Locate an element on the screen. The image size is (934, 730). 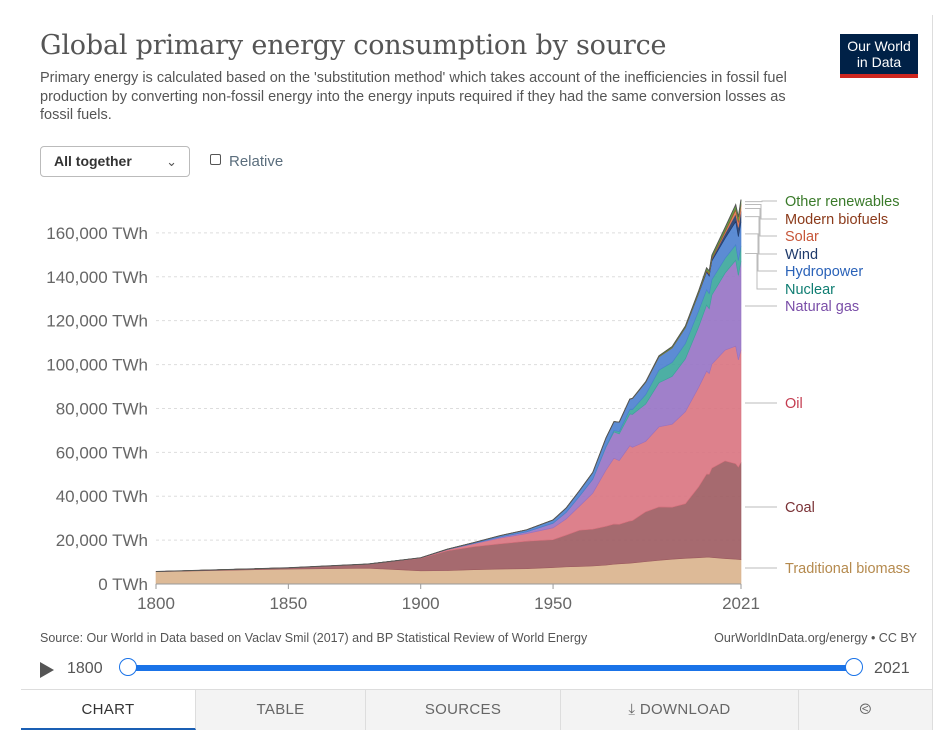
timeline-start-handle is located at coordinates (128, 667).